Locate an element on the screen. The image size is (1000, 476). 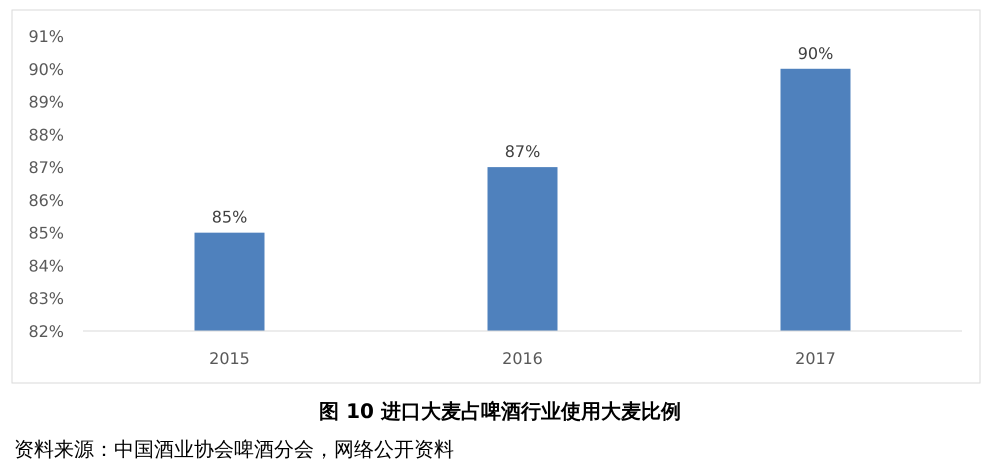
y-tick-label: 91% is located at coordinates (46, 36).